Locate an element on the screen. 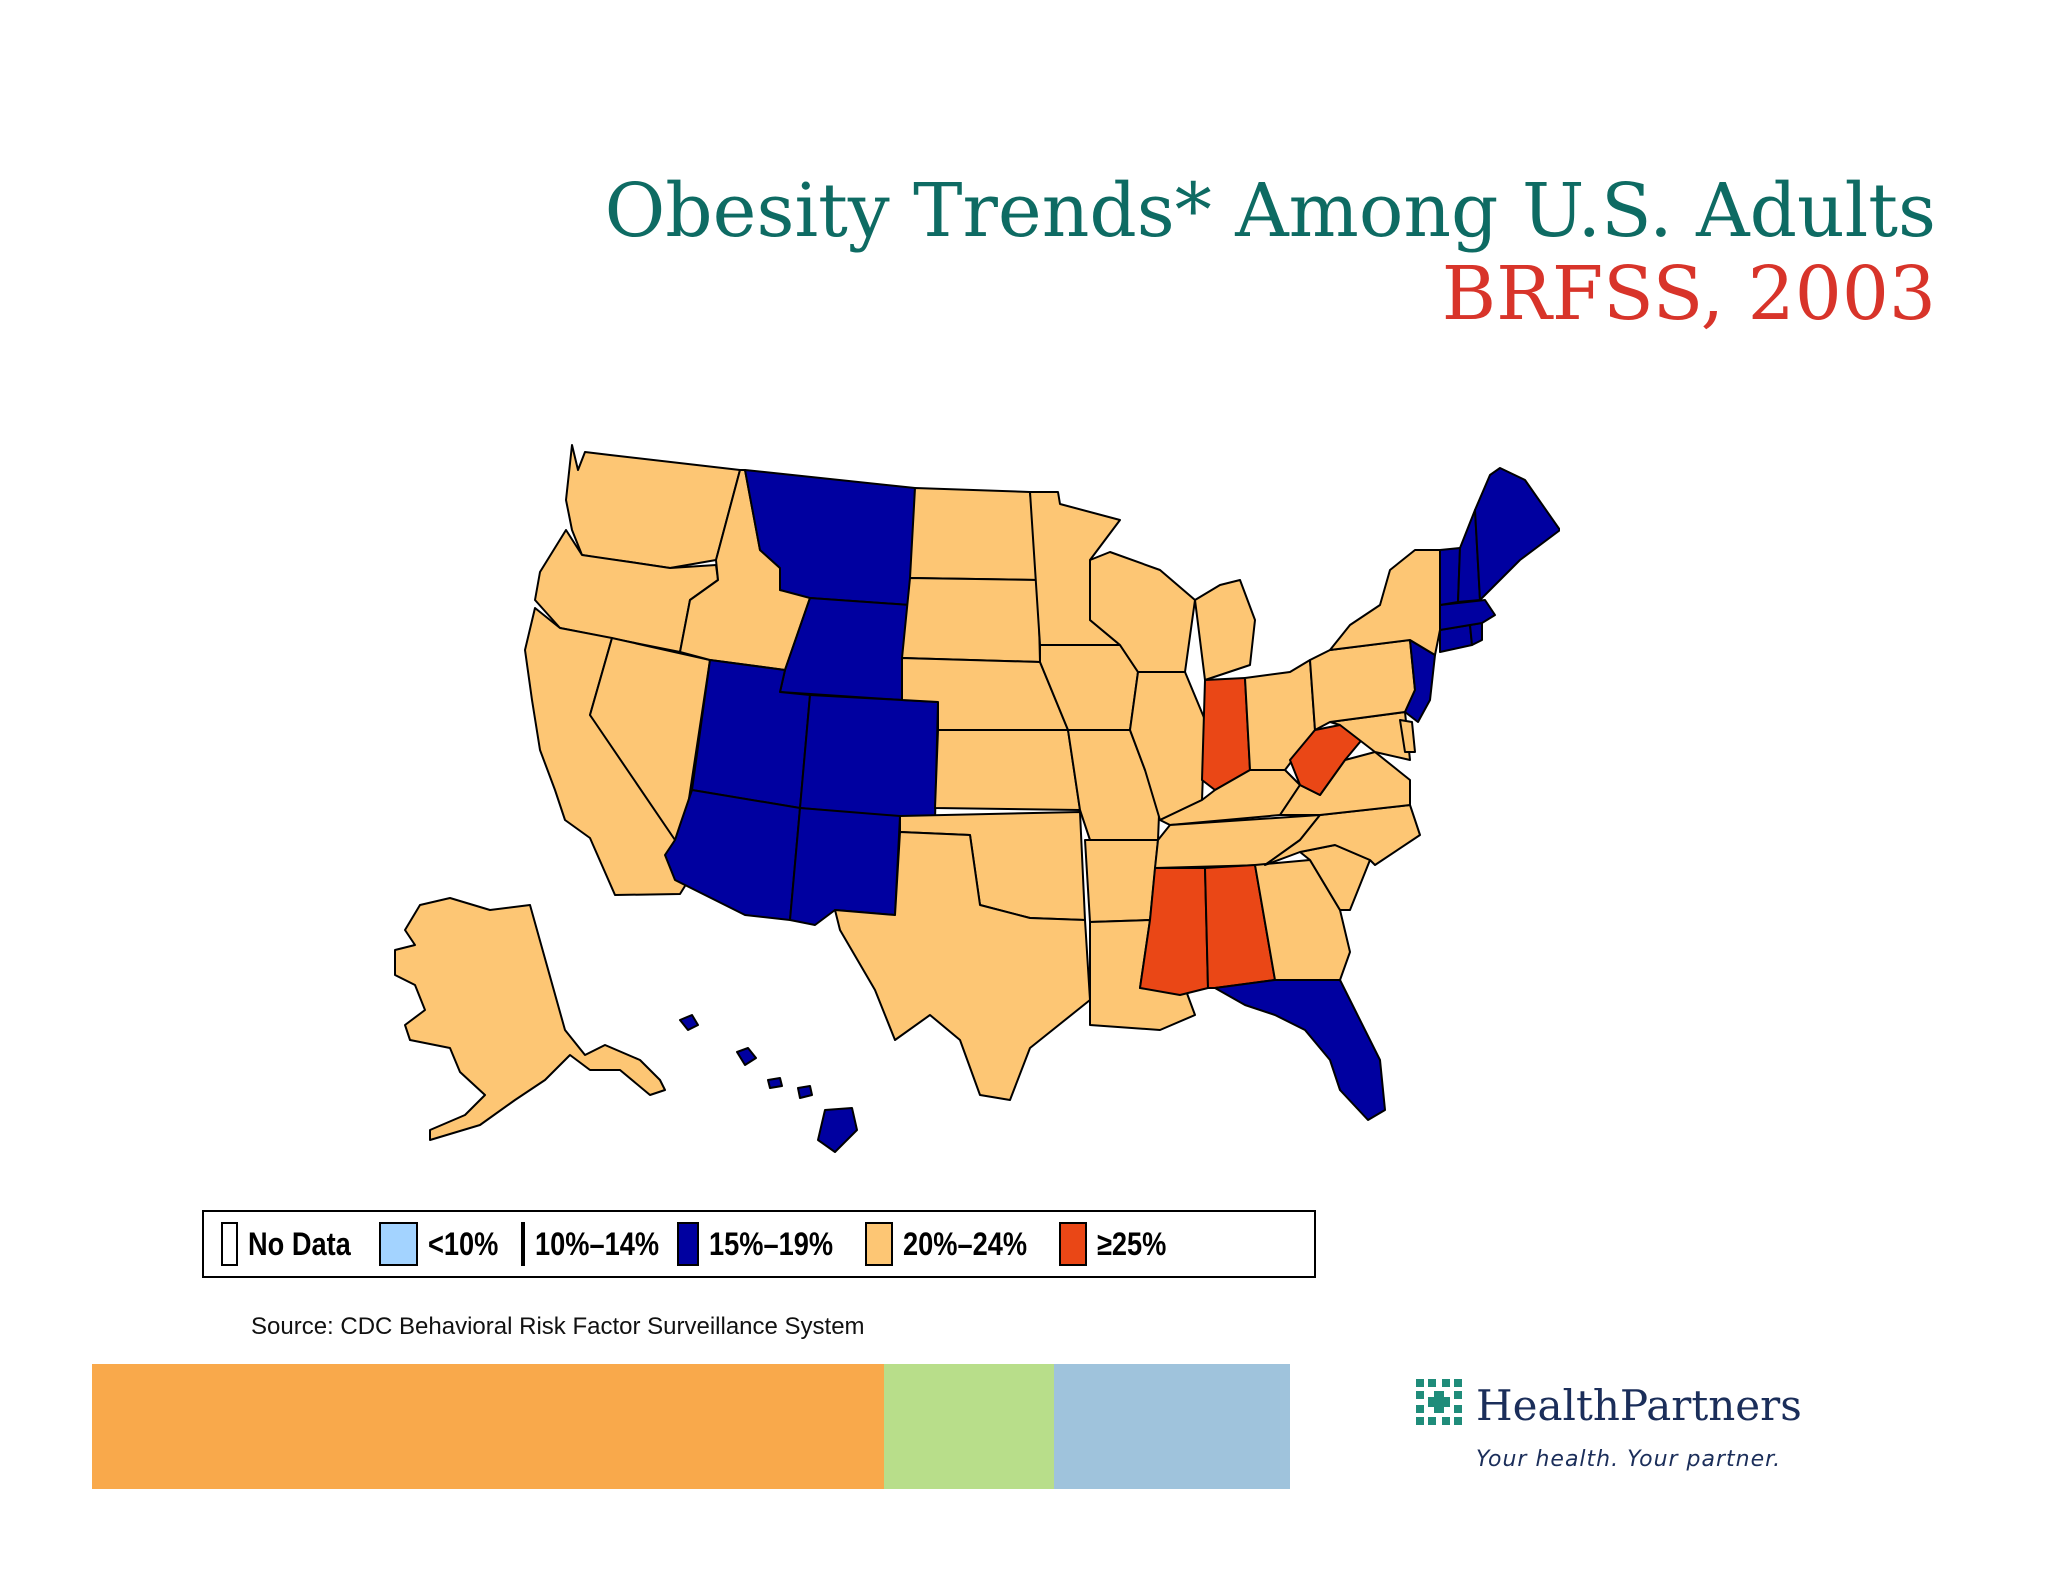 Image resolution: width=2048 pixels, height=1582 pixels. logo-tagline: Your health. Your partner. is located at coordinates (1629, 1459).